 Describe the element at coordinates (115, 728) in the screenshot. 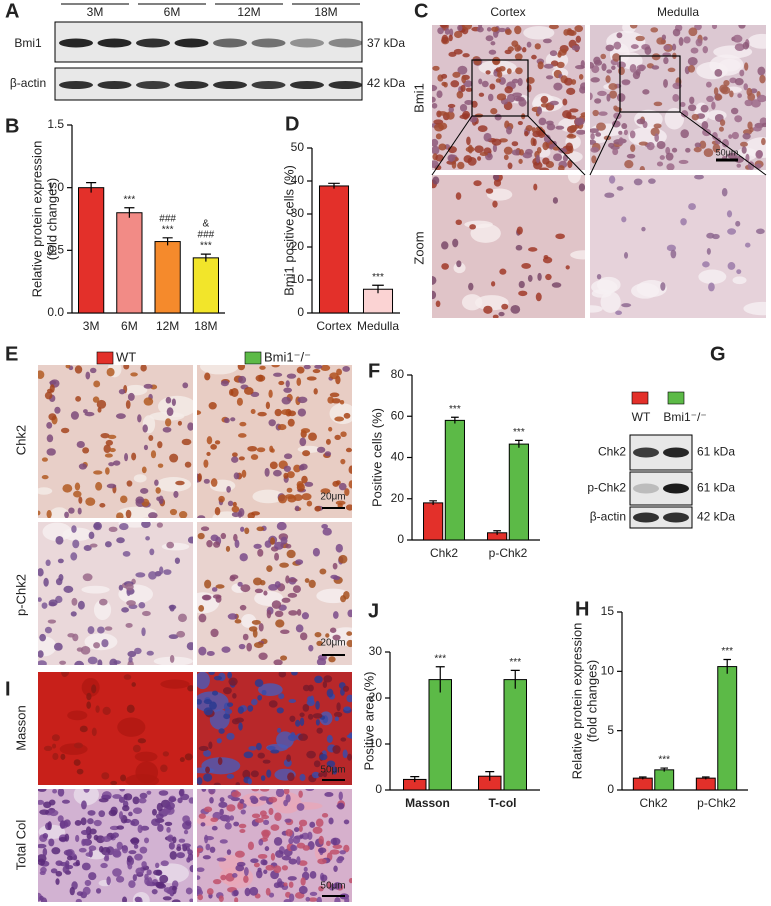

I see `tissue` at that location.